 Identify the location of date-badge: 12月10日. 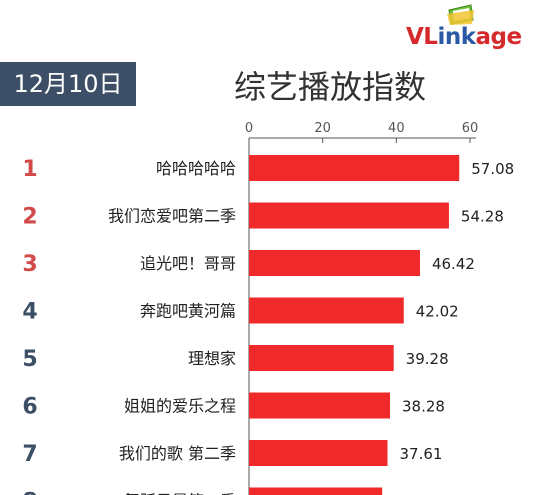
(68, 84).